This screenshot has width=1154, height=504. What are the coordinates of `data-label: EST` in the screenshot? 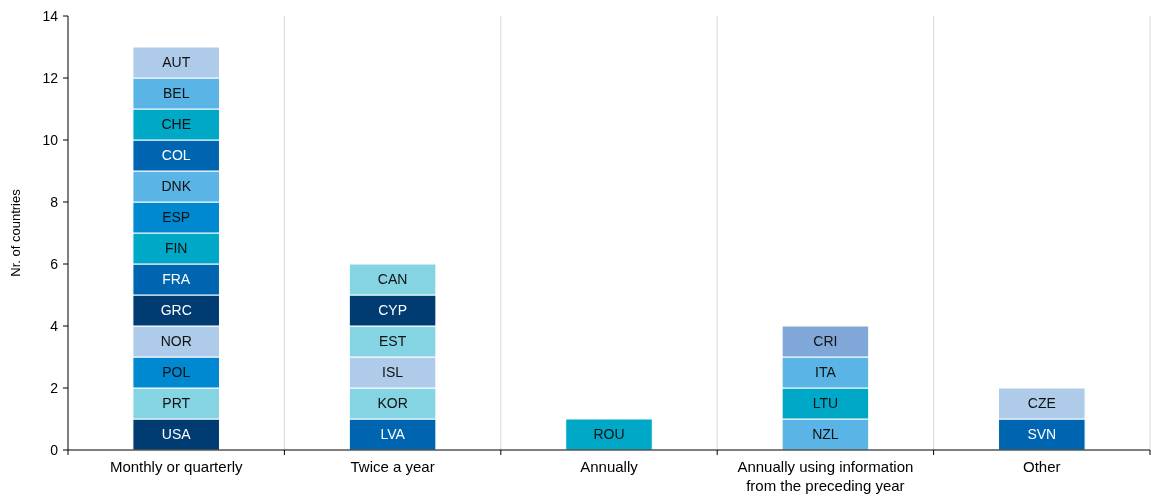 It's located at (392, 341).